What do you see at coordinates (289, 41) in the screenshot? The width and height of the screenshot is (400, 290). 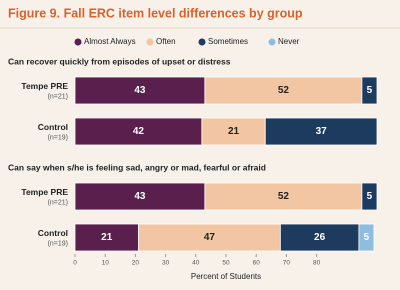 I see `legend-label: Never` at bounding box center [289, 41].